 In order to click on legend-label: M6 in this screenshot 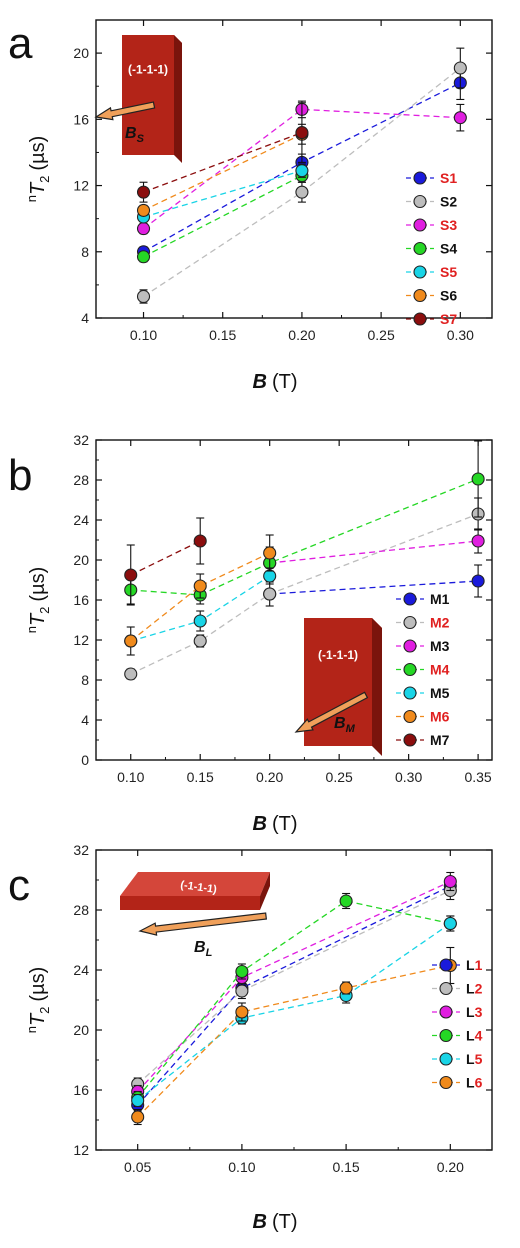, I will do `click(440, 717)`.